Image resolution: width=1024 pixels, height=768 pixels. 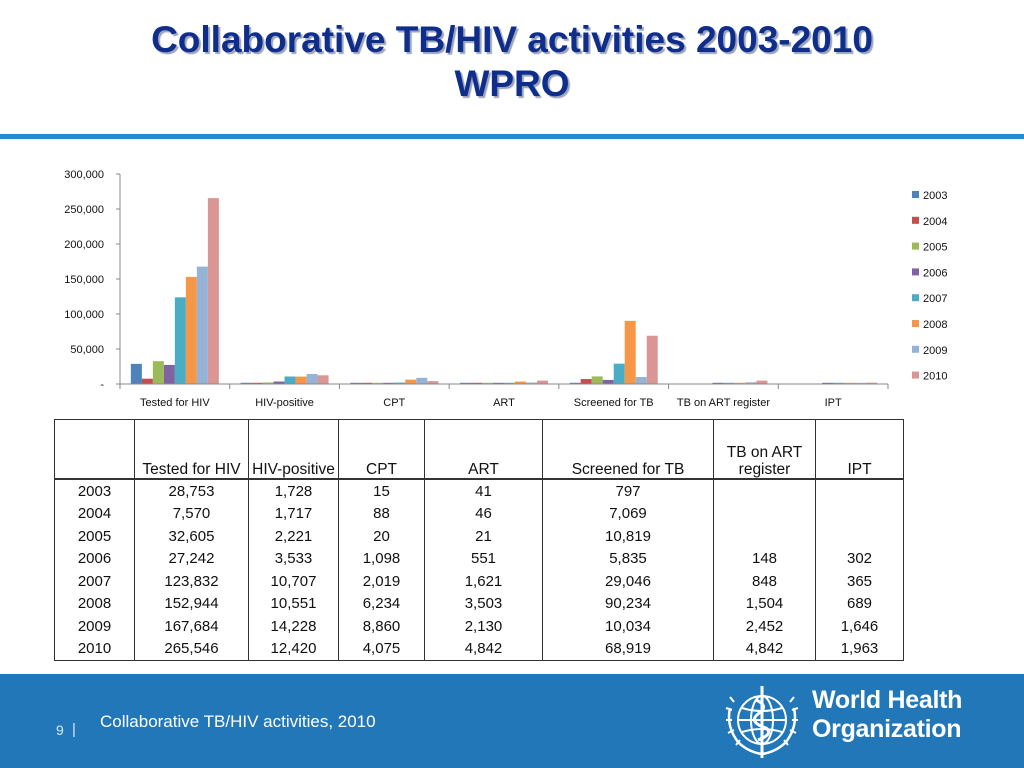 What do you see at coordinates (381, 536) in the screenshot?
I see `table-cell: 20` at bounding box center [381, 536].